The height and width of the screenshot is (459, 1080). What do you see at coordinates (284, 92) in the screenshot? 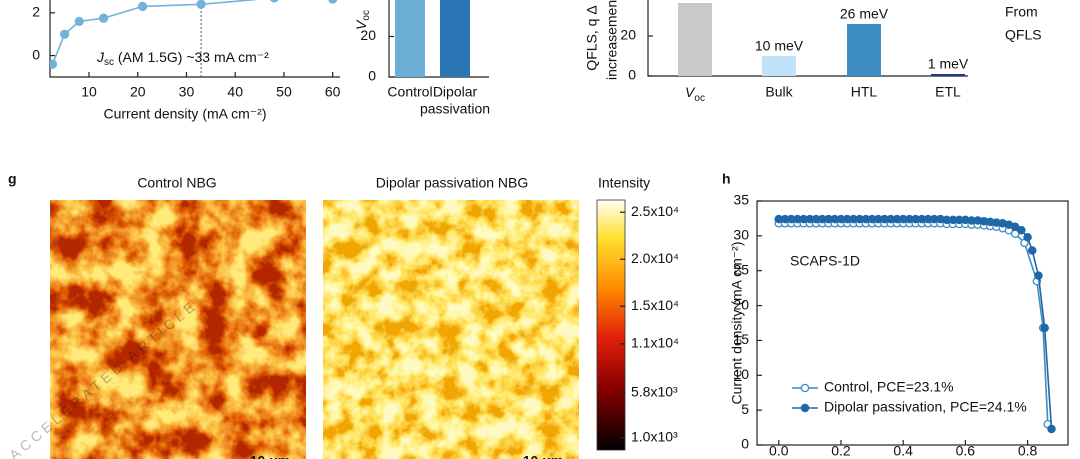
I see `x-tick-label: 50` at bounding box center [284, 92].